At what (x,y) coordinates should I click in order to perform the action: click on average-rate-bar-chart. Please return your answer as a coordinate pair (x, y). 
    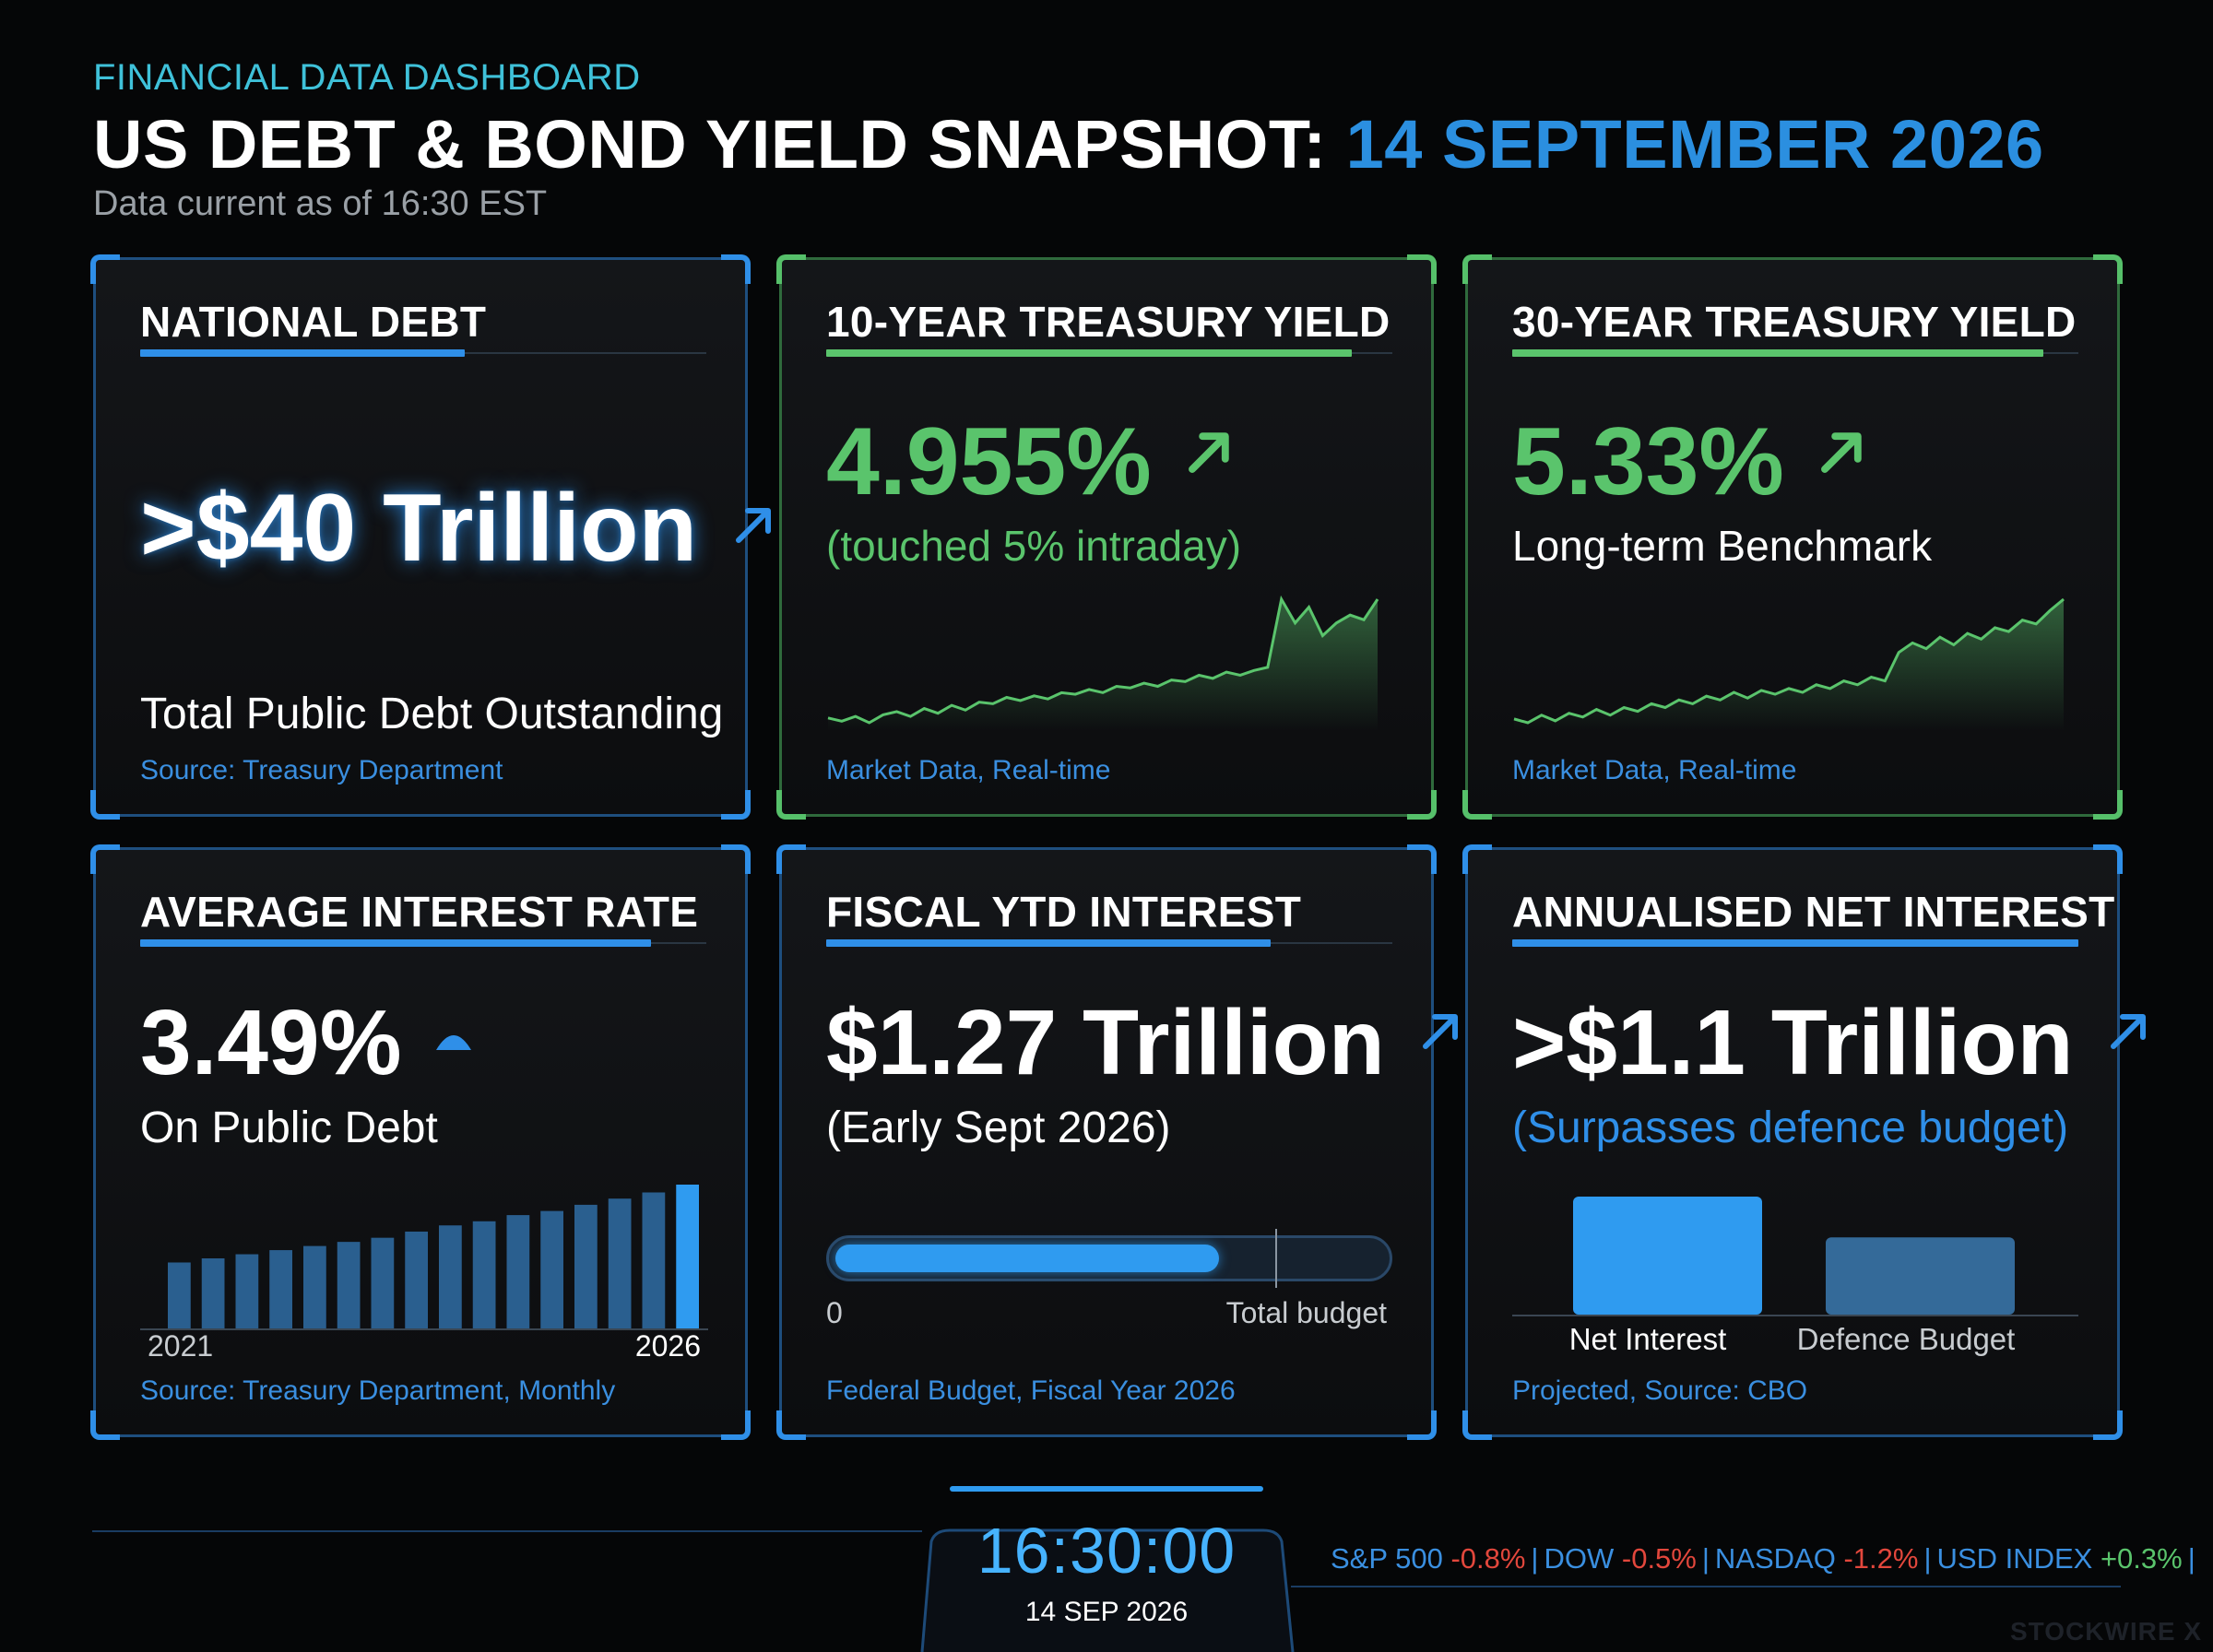
    Looking at the image, I should click on (424, 1257).